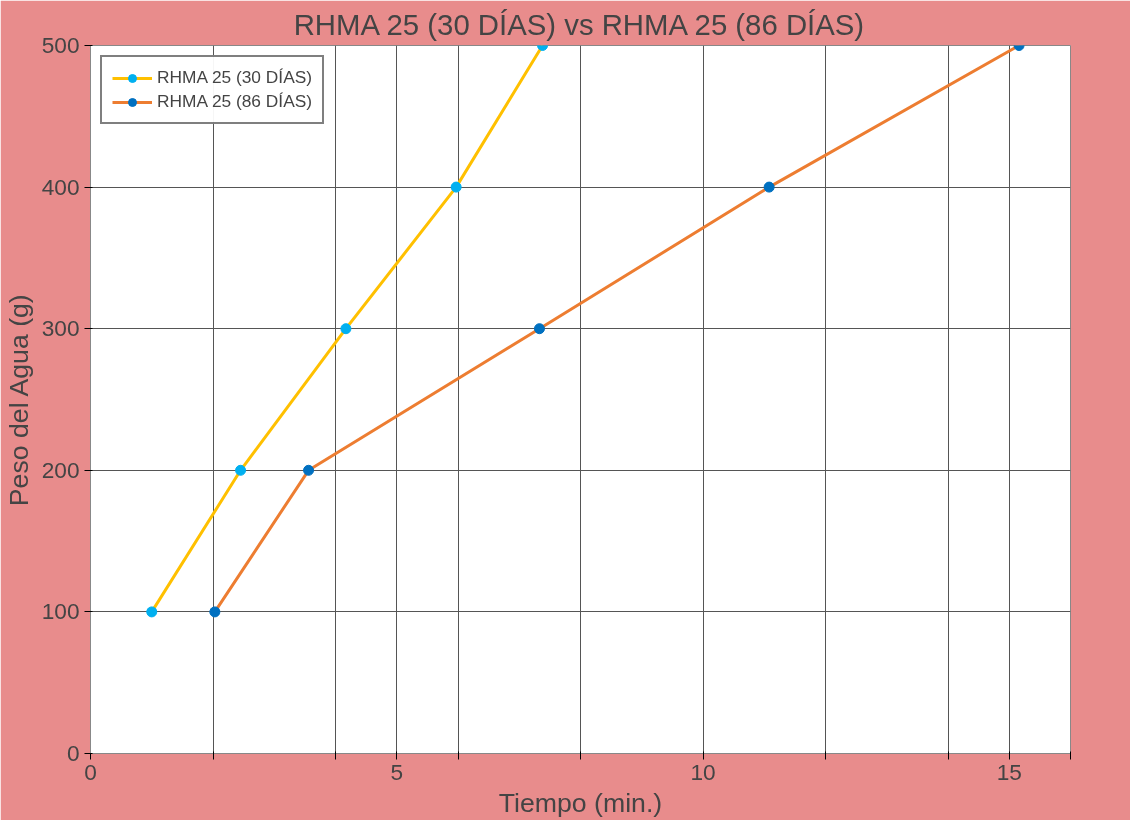 Image resolution: width=1136 pixels, height=826 pixels. I want to click on y-tick-label: 100, so click(60, 611).